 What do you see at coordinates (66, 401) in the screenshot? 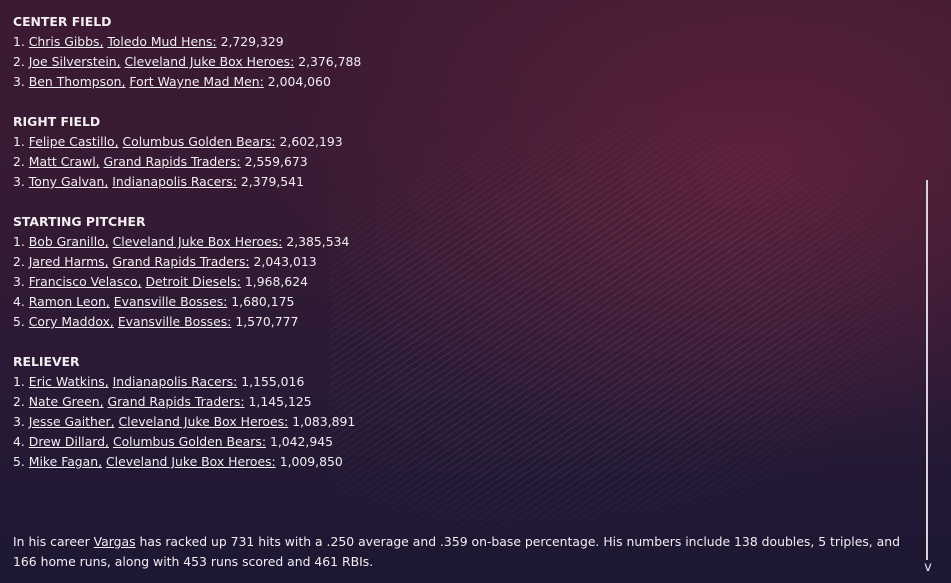
I see `player-link: Nate Green,` at bounding box center [66, 401].